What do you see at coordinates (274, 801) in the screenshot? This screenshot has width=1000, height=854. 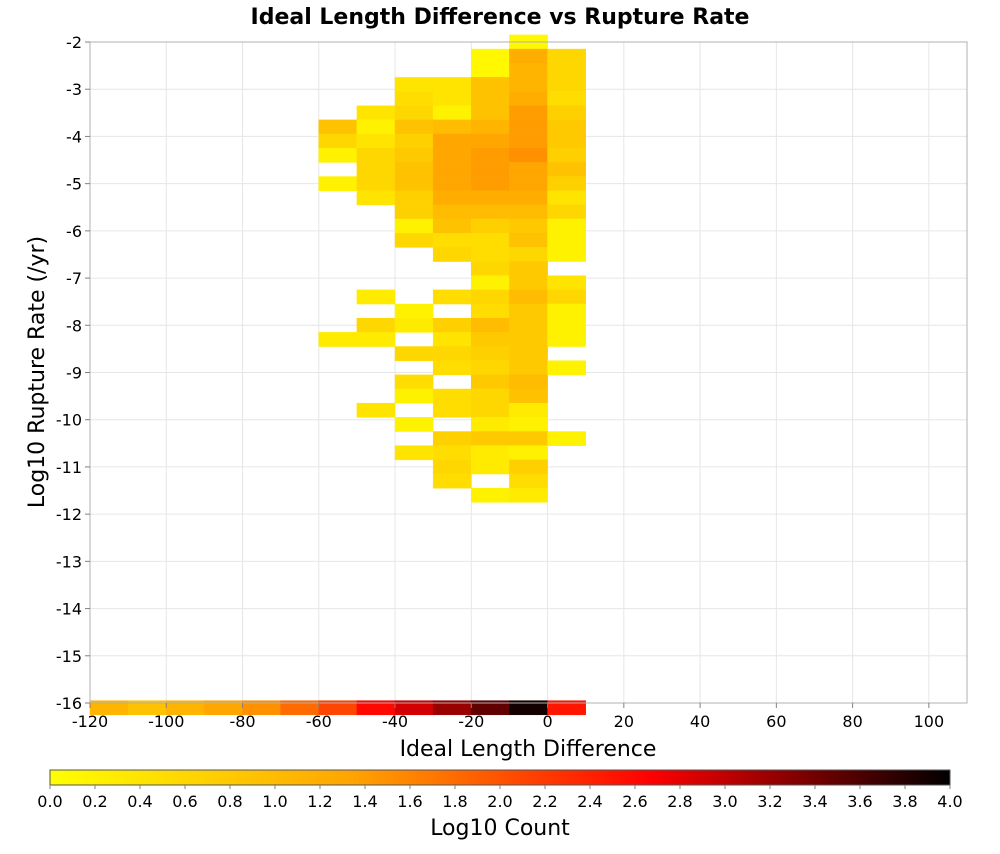 I see `colorbar-tick-label: 1.0` at bounding box center [274, 801].